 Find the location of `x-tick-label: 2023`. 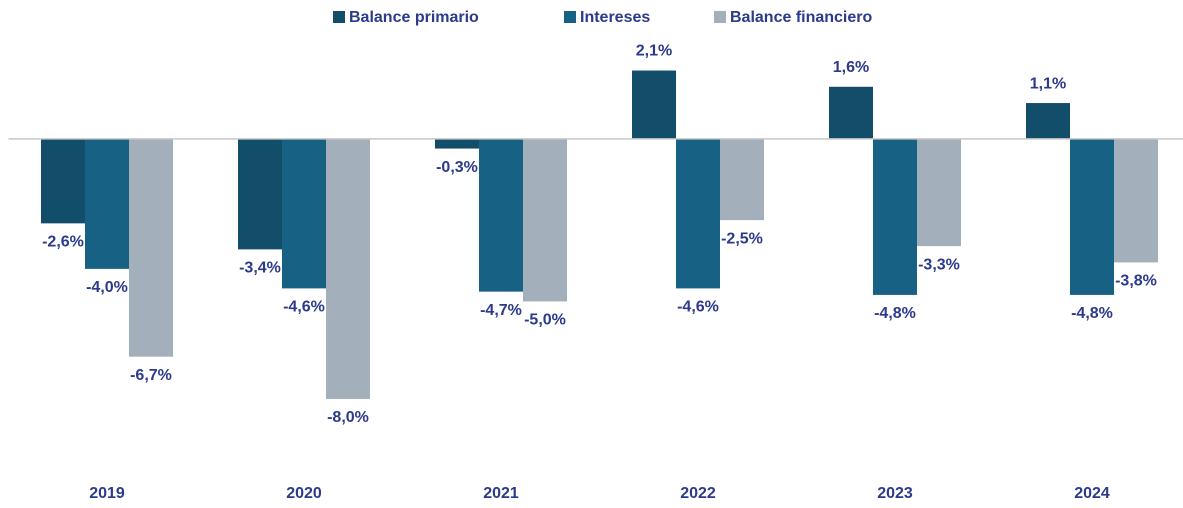

x-tick-label: 2023 is located at coordinates (895, 493).